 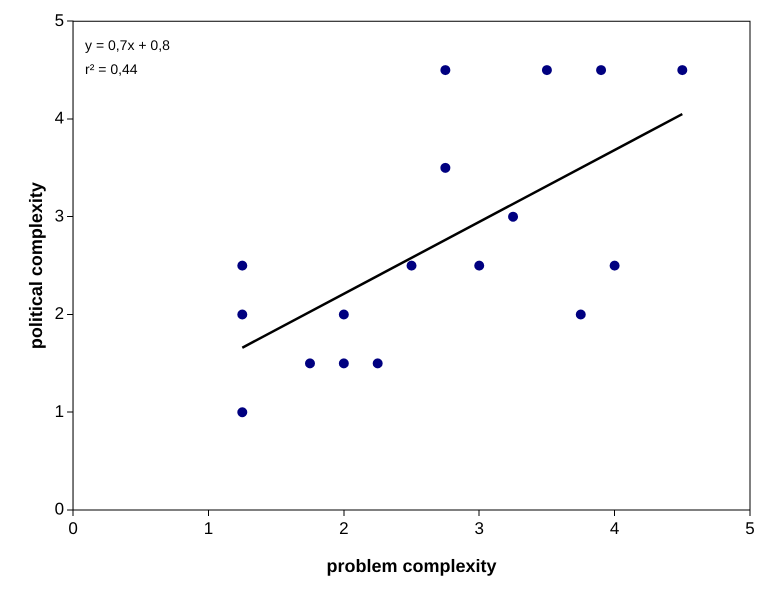 What do you see at coordinates (111, 69) in the screenshot?
I see `annotation: r² = 0,44` at bounding box center [111, 69].